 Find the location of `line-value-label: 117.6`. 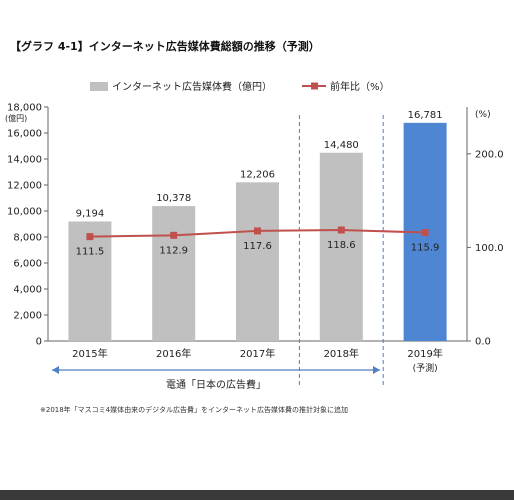

line-value-label: 117.6 is located at coordinates (257, 246).